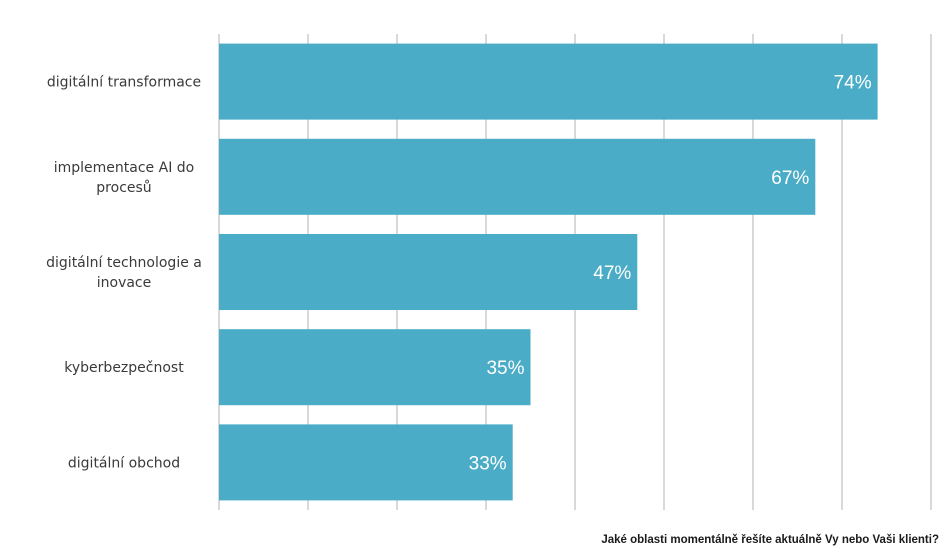  I want to click on data-label: 67%, so click(790, 178).